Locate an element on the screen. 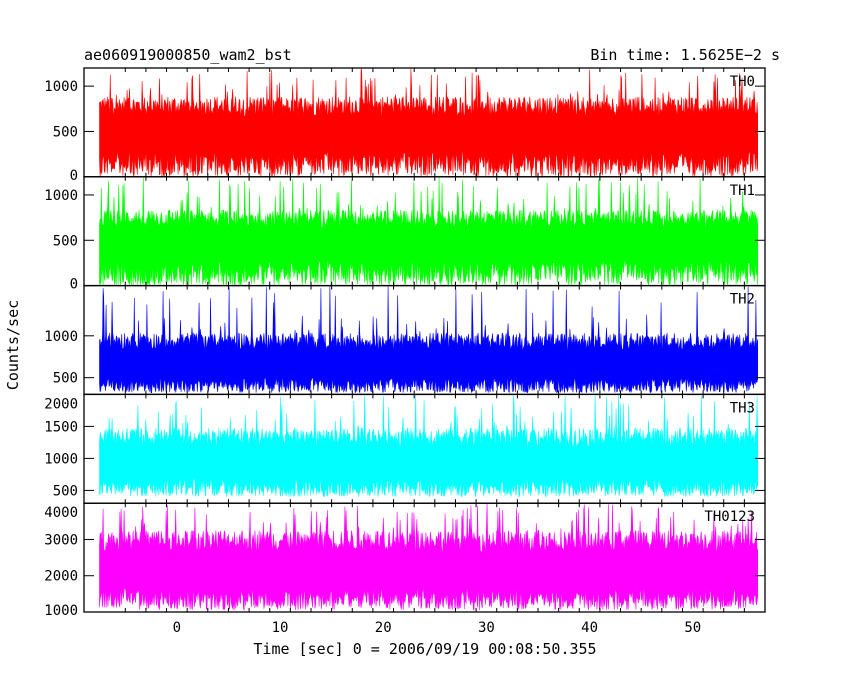  panel-frame is located at coordinates (424, 557).